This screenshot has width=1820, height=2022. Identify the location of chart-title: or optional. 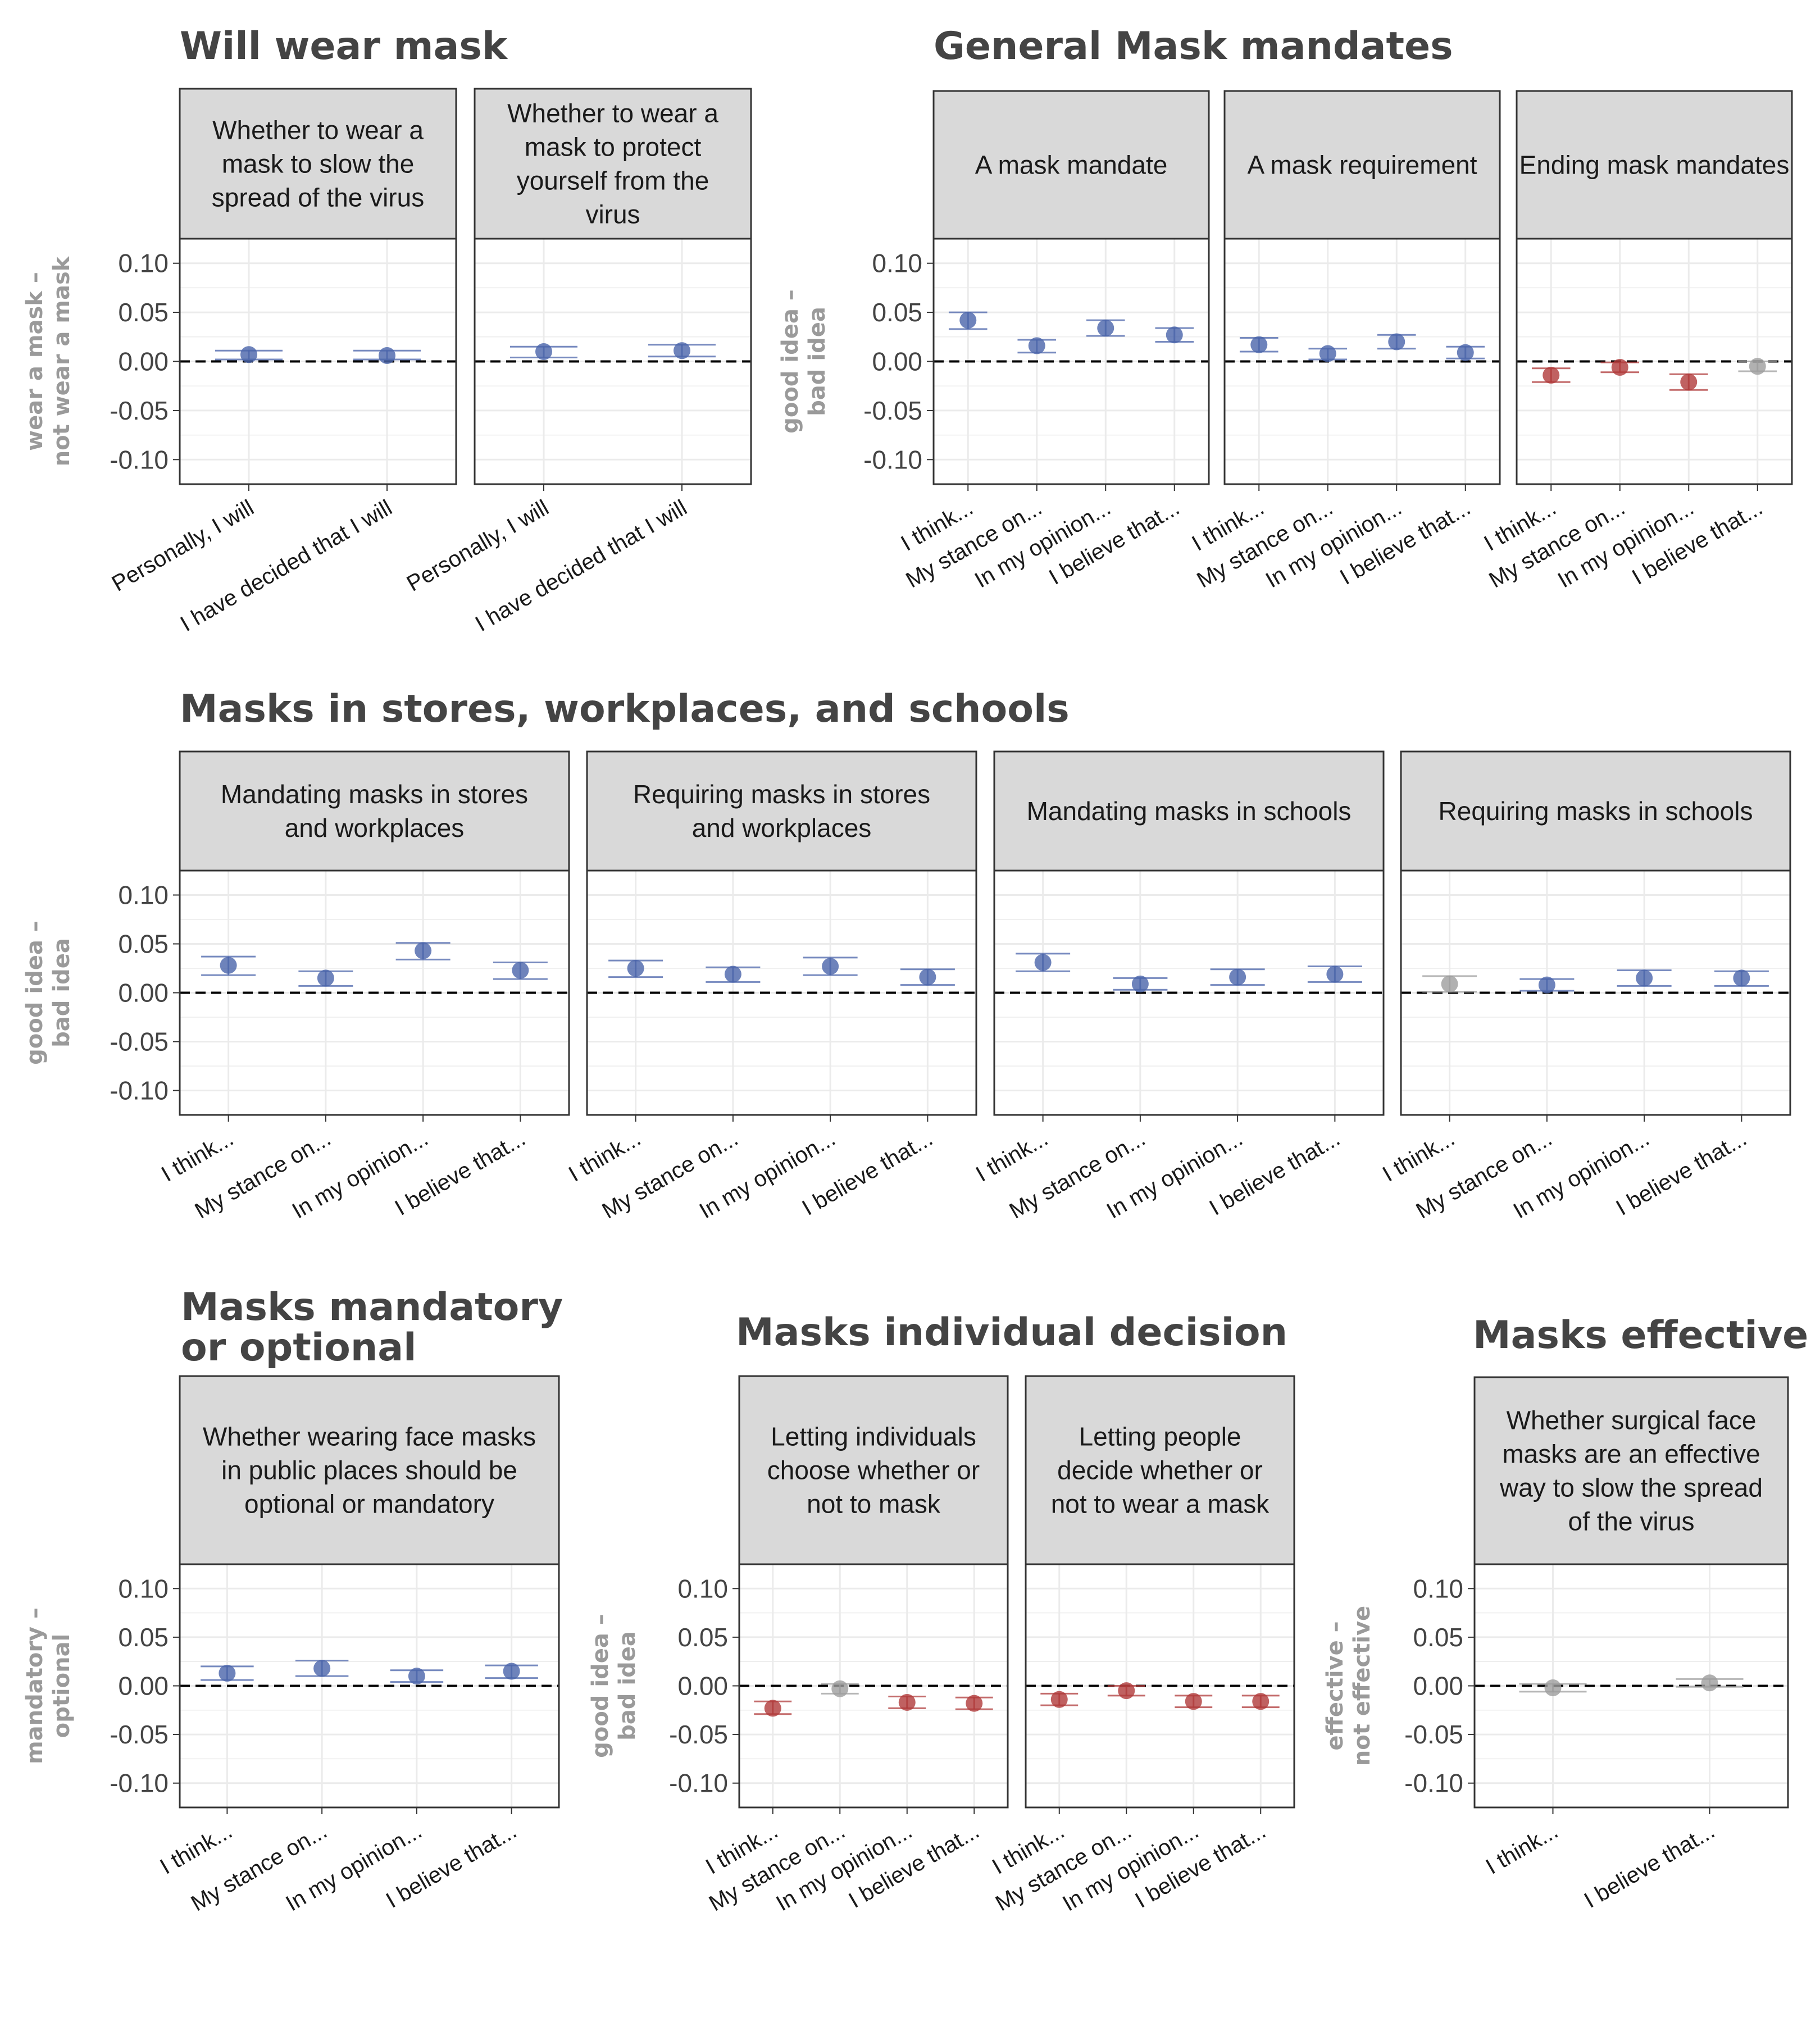
(298, 1348).